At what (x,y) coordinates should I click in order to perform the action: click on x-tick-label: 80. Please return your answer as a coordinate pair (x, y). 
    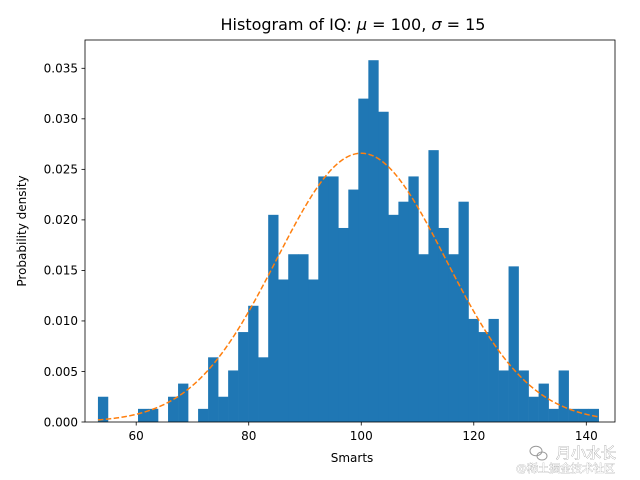
    Looking at the image, I should click on (248, 436).